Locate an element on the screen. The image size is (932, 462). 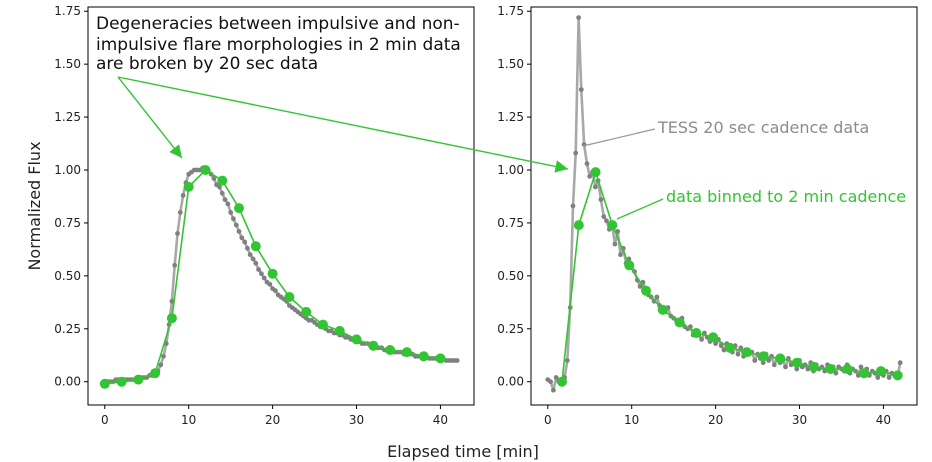
y-axis-title: Normalized Flux is located at coordinates (34, 205).